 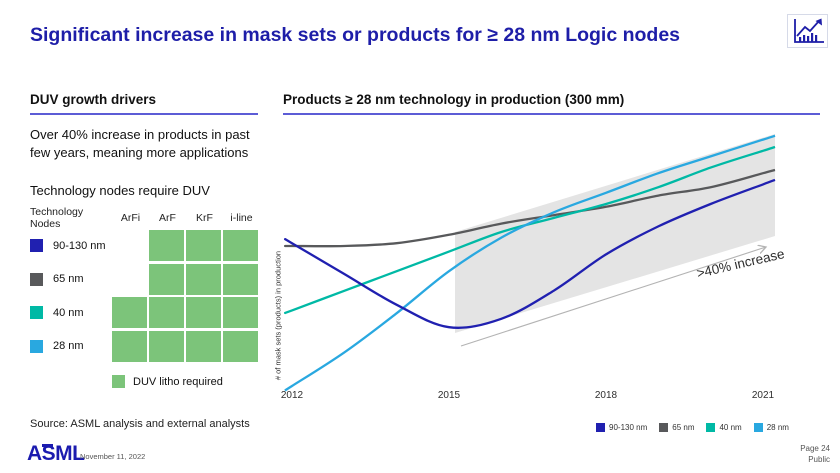 I want to click on matrix-column-label: KrF, so click(x=204, y=218).